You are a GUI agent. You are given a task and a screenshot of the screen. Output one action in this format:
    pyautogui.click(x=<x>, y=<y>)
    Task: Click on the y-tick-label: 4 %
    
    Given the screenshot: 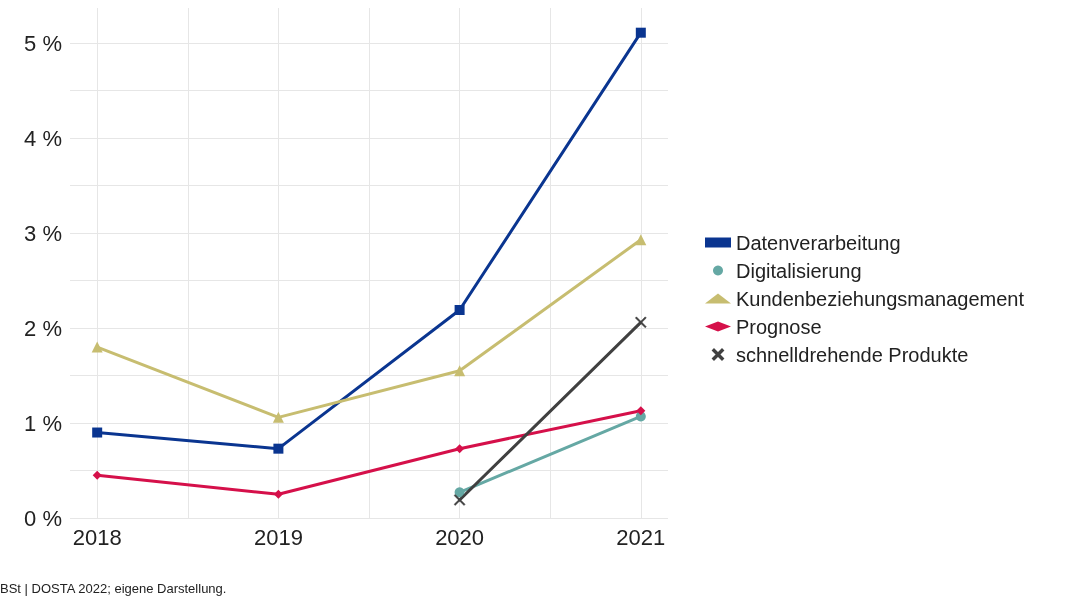 What is the action you would take?
    pyautogui.click(x=43, y=138)
    